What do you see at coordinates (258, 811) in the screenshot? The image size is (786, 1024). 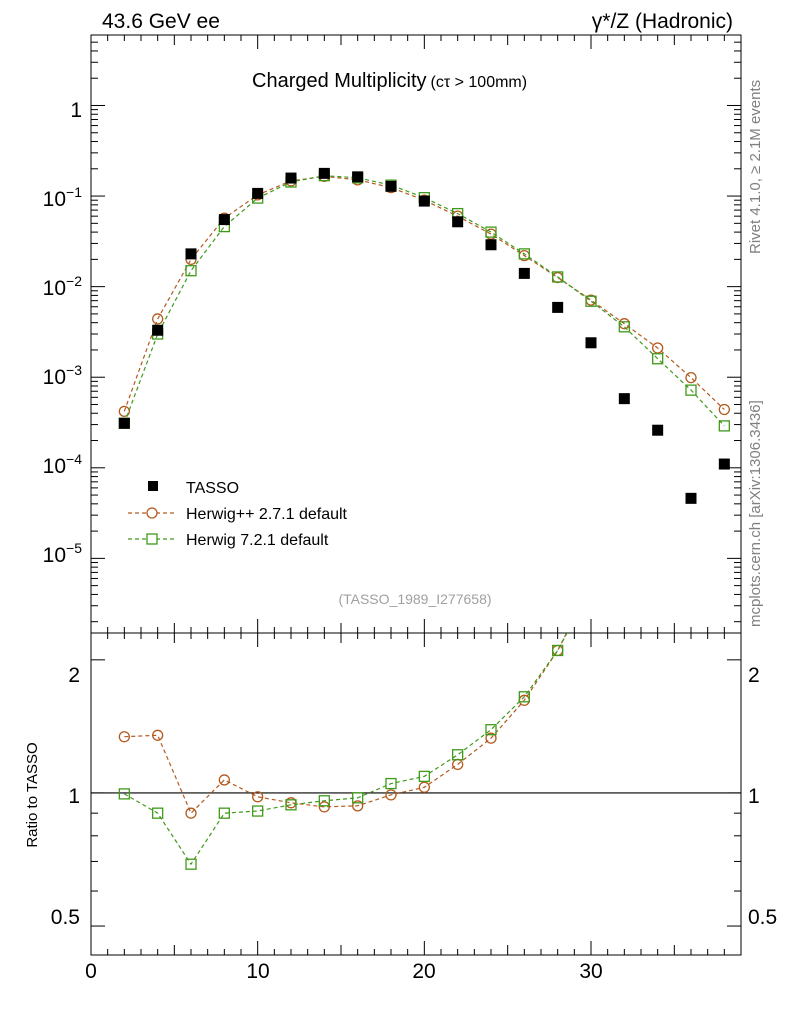 I see `ratio-herwig7-point-x10` at bounding box center [258, 811].